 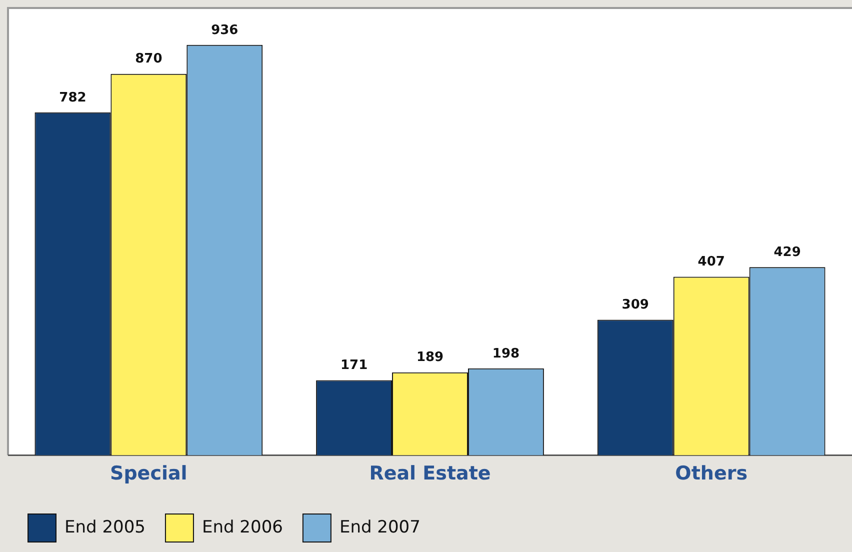 I want to click on data-label: 407, so click(x=711, y=262).